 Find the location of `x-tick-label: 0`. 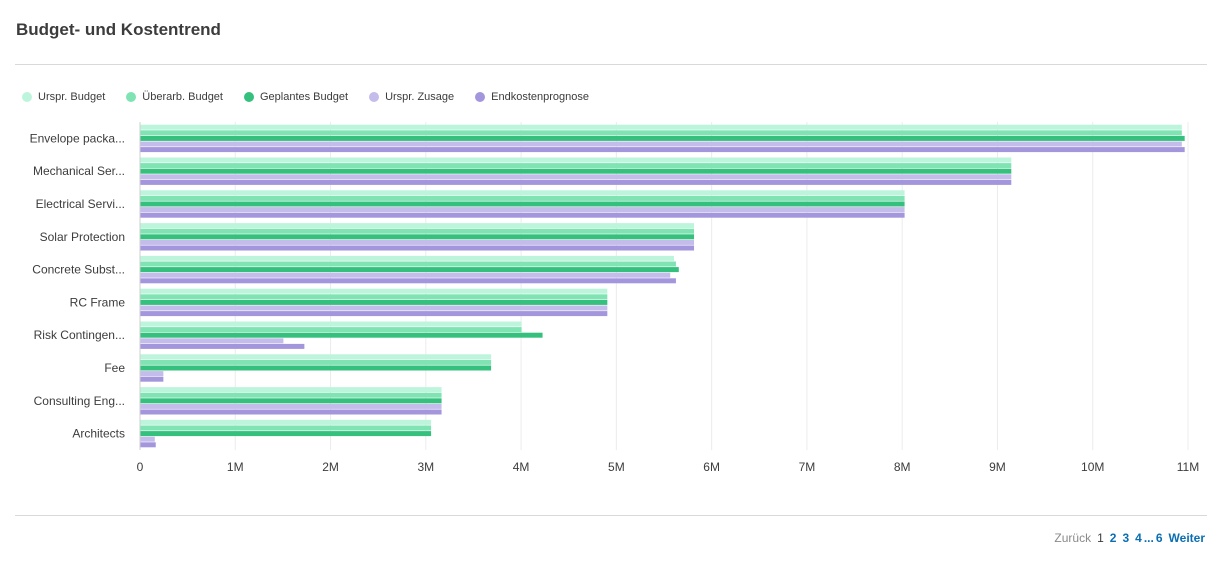

x-tick-label: 0 is located at coordinates (140, 467).